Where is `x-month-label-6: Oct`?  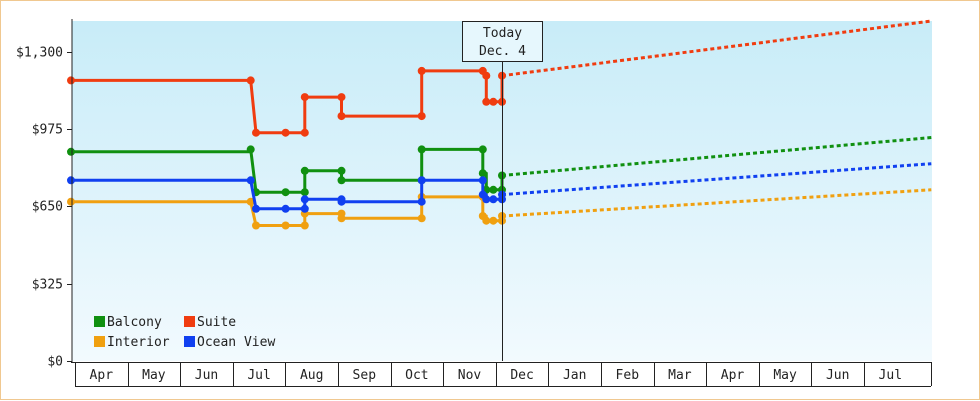 x-month-label-6: Oct is located at coordinates (416, 375).